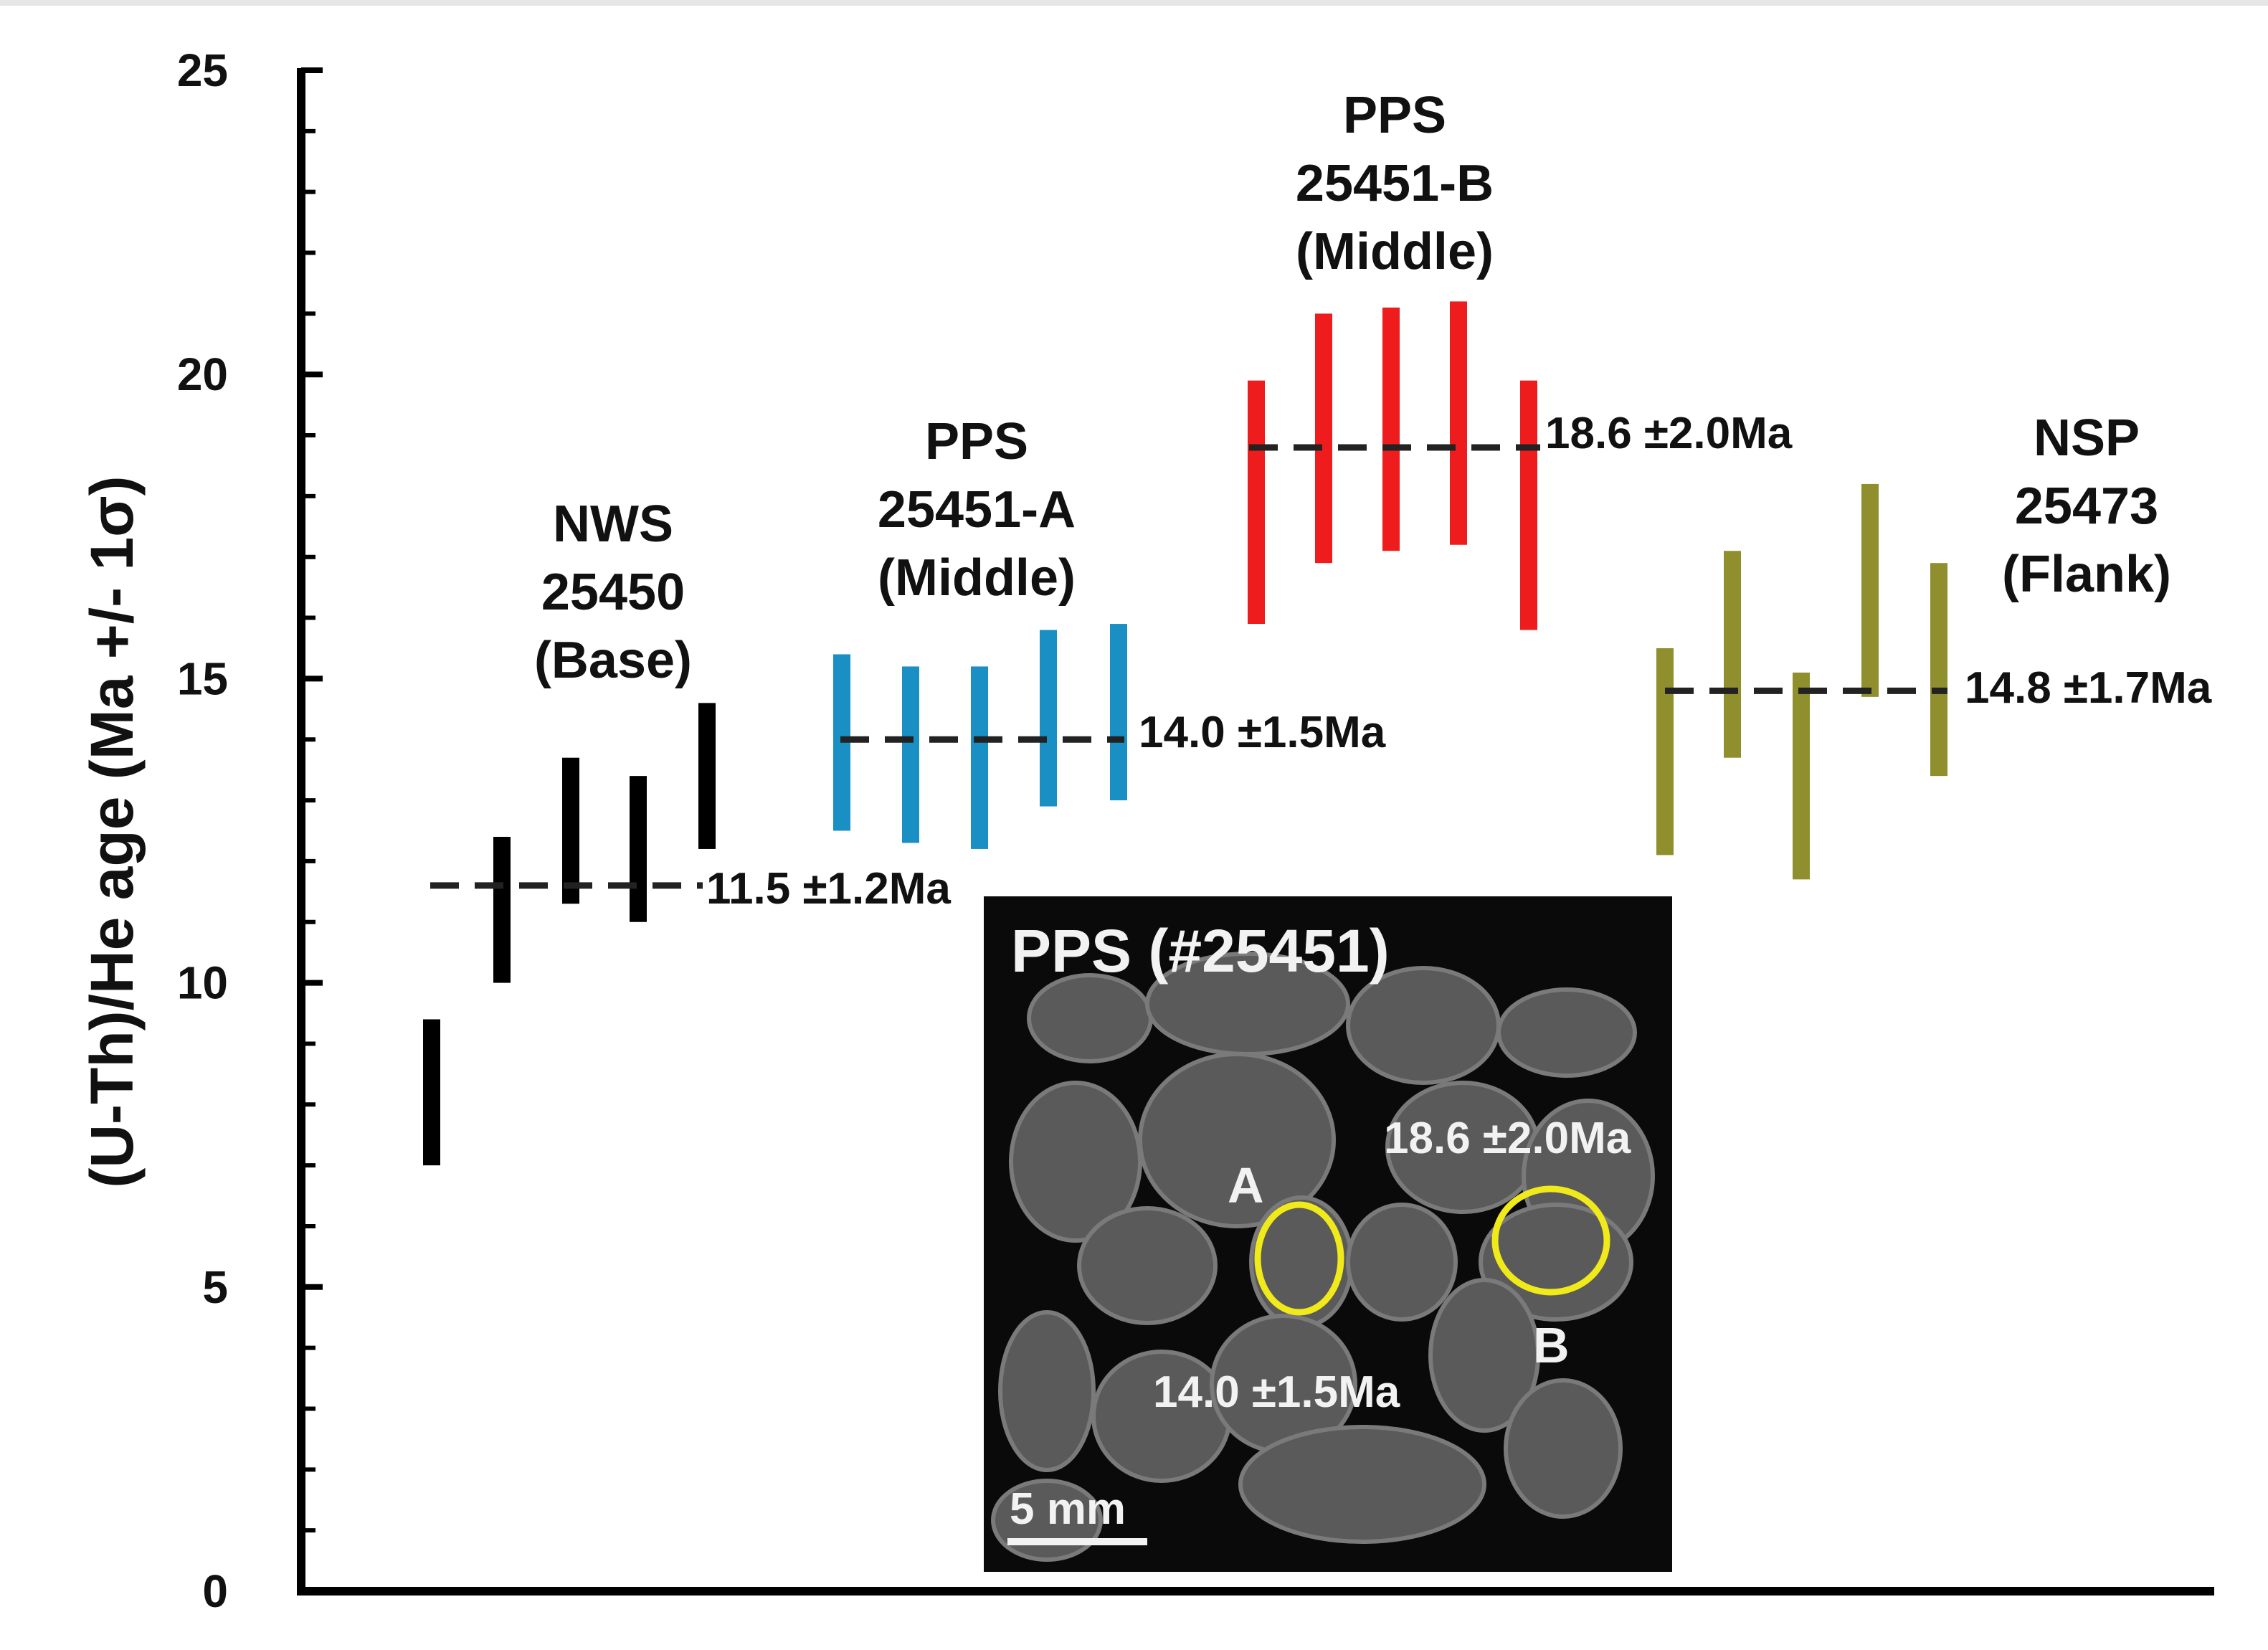  I want to click on inset-age-a: 14.0 ±1.5Ma, so click(1277, 1392).